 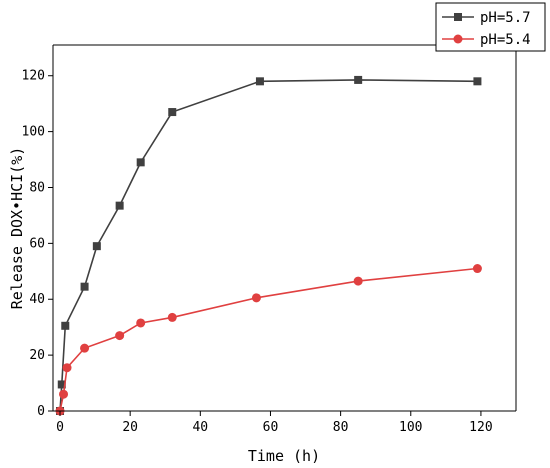 What do you see at coordinates (505, 18) in the screenshot?
I see `legend-label: pH=5.7` at bounding box center [505, 18].